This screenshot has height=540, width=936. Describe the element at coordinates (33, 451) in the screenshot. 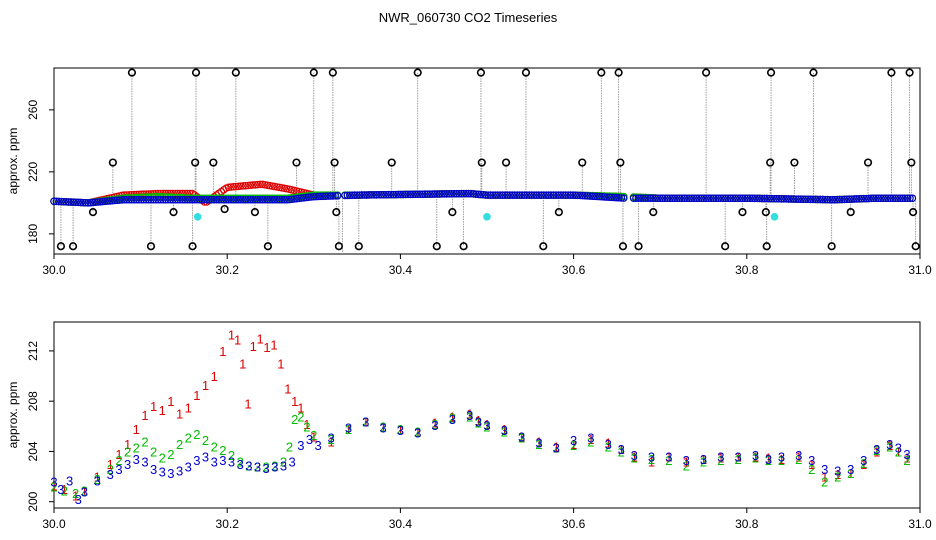

I see `bottom-y-tick-label: 204` at that location.